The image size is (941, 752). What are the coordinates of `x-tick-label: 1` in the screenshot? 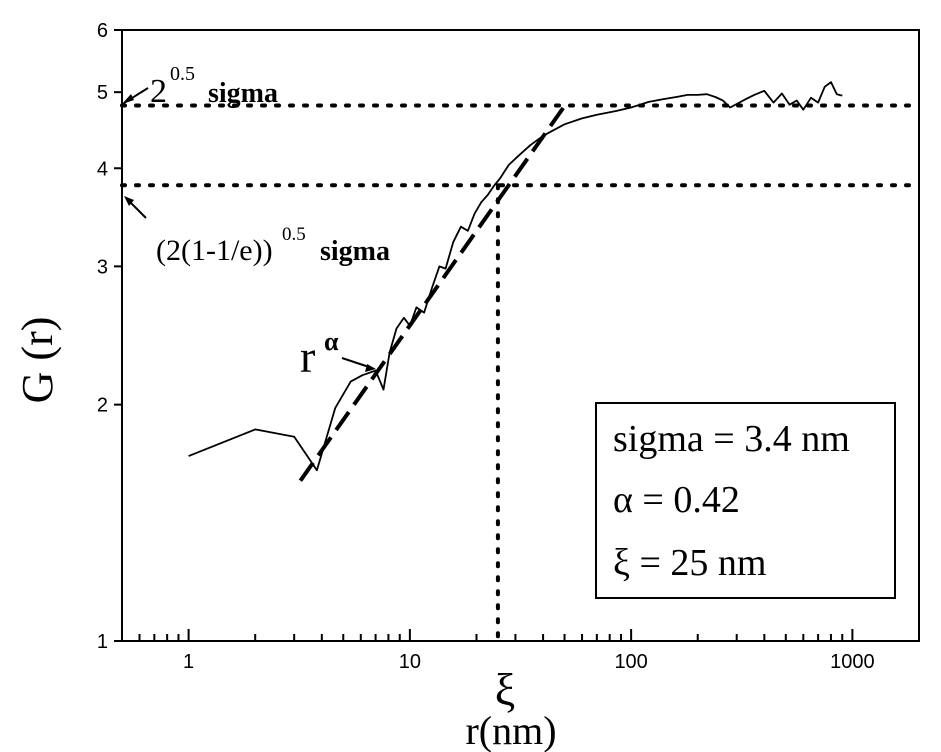 It's located at (188, 662).